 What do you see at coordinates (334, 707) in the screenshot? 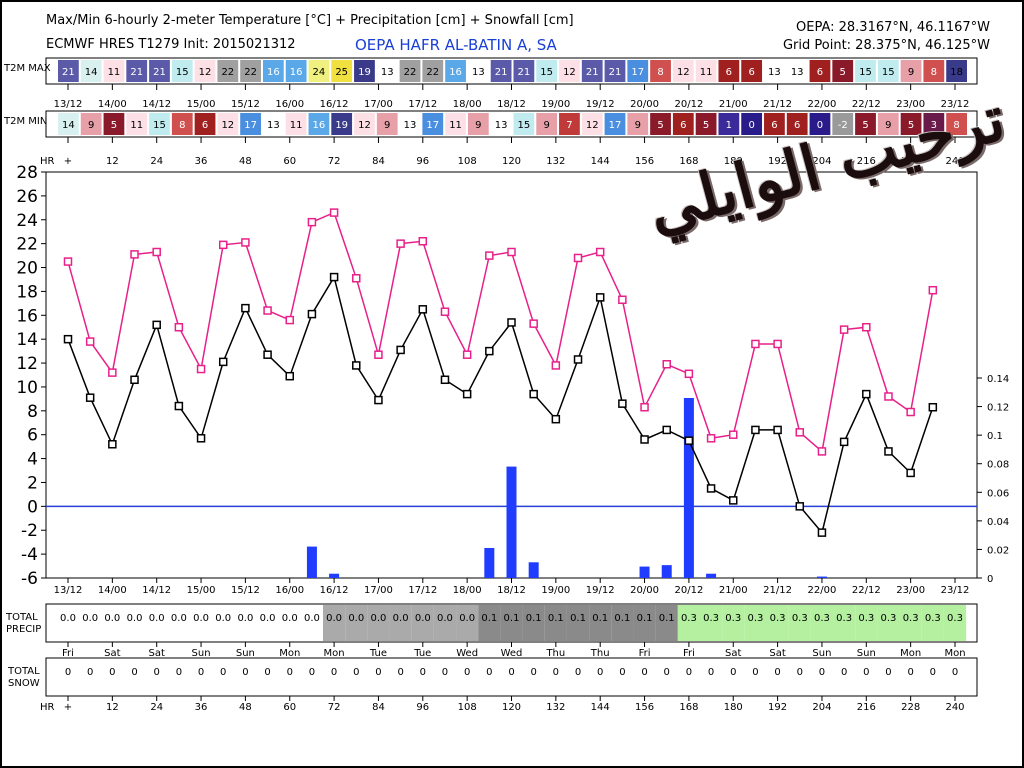
I see `hr-tick-label-bottom: 72` at bounding box center [334, 707].